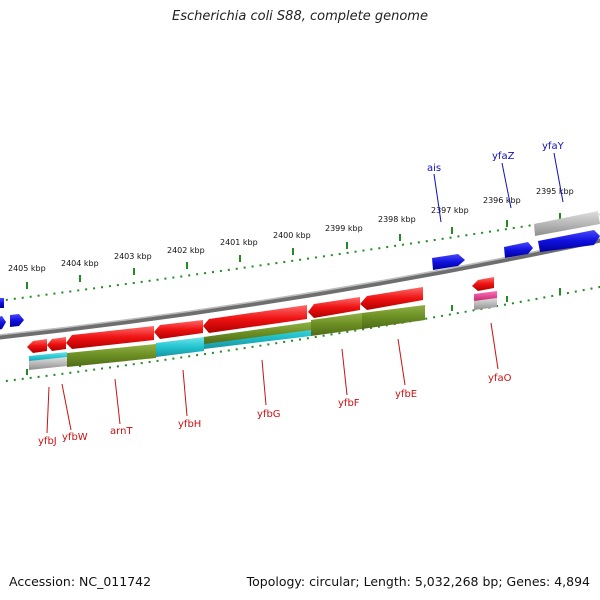 This screenshot has height=600, width=600. What do you see at coordinates (391, 298) in the screenshot?
I see `gene-arrow-yfbE` at bounding box center [391, 298].